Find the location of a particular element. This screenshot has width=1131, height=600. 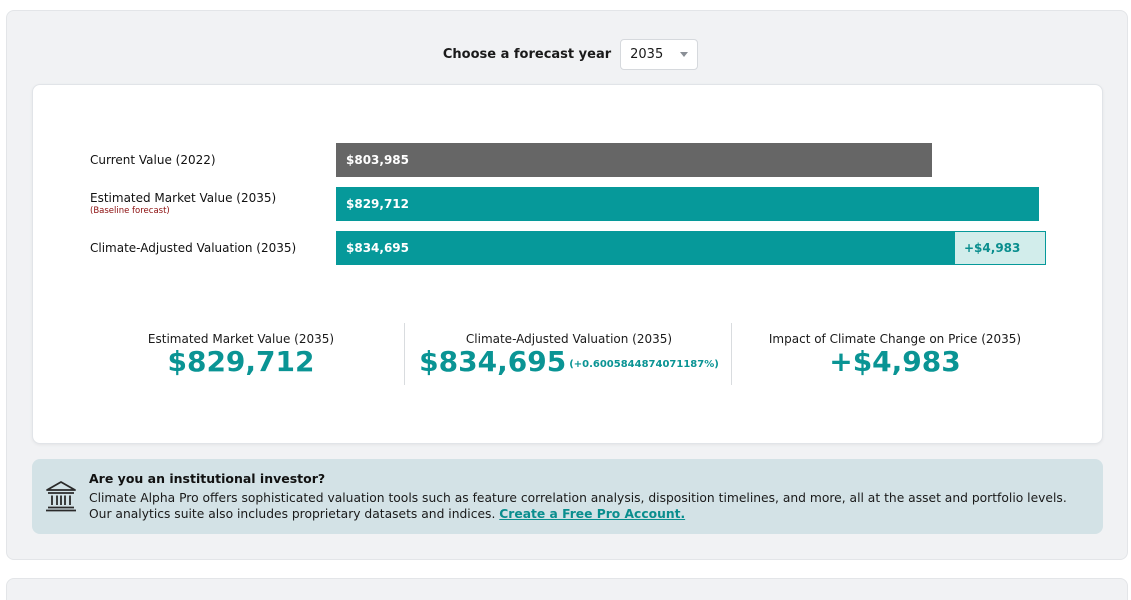

bar-current: $803,985 is located at coordinates (634, 160).